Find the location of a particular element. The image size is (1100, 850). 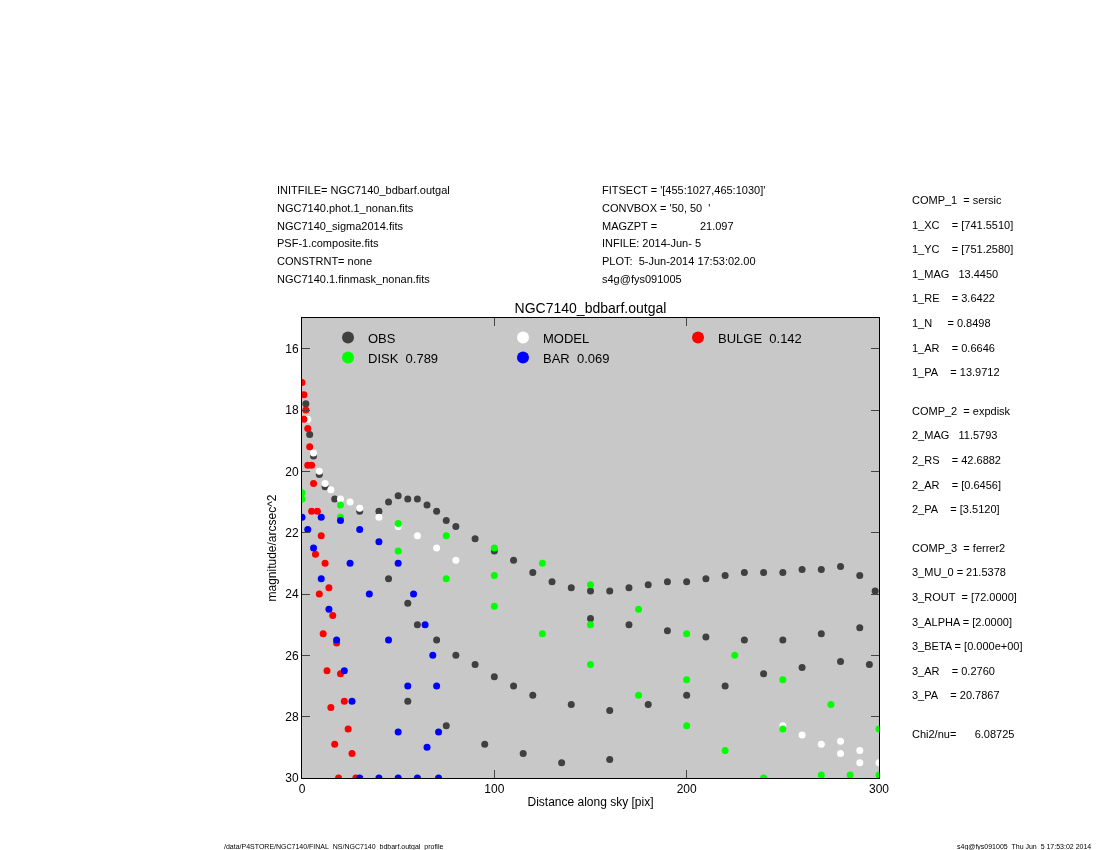

y-tick-label: 30 is located at coordinates (292, 778).